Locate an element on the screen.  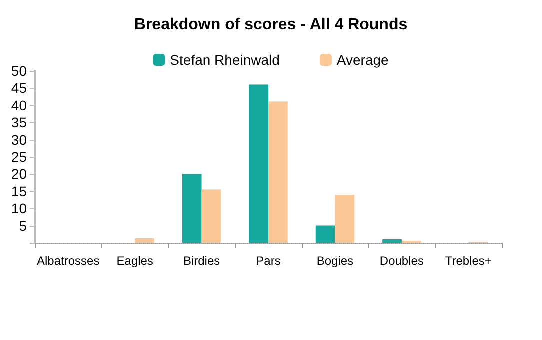
y-tick-label: 5 is located at coordinates (23, 226).